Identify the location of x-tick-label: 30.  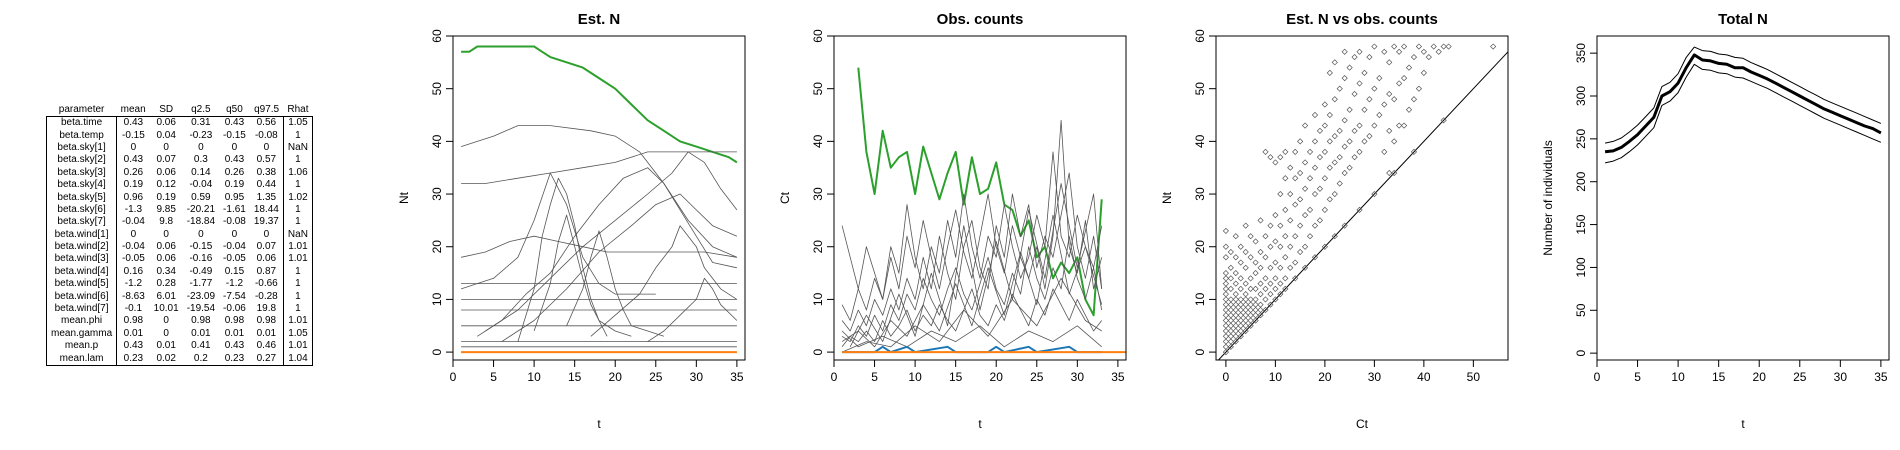
(1078, 377).